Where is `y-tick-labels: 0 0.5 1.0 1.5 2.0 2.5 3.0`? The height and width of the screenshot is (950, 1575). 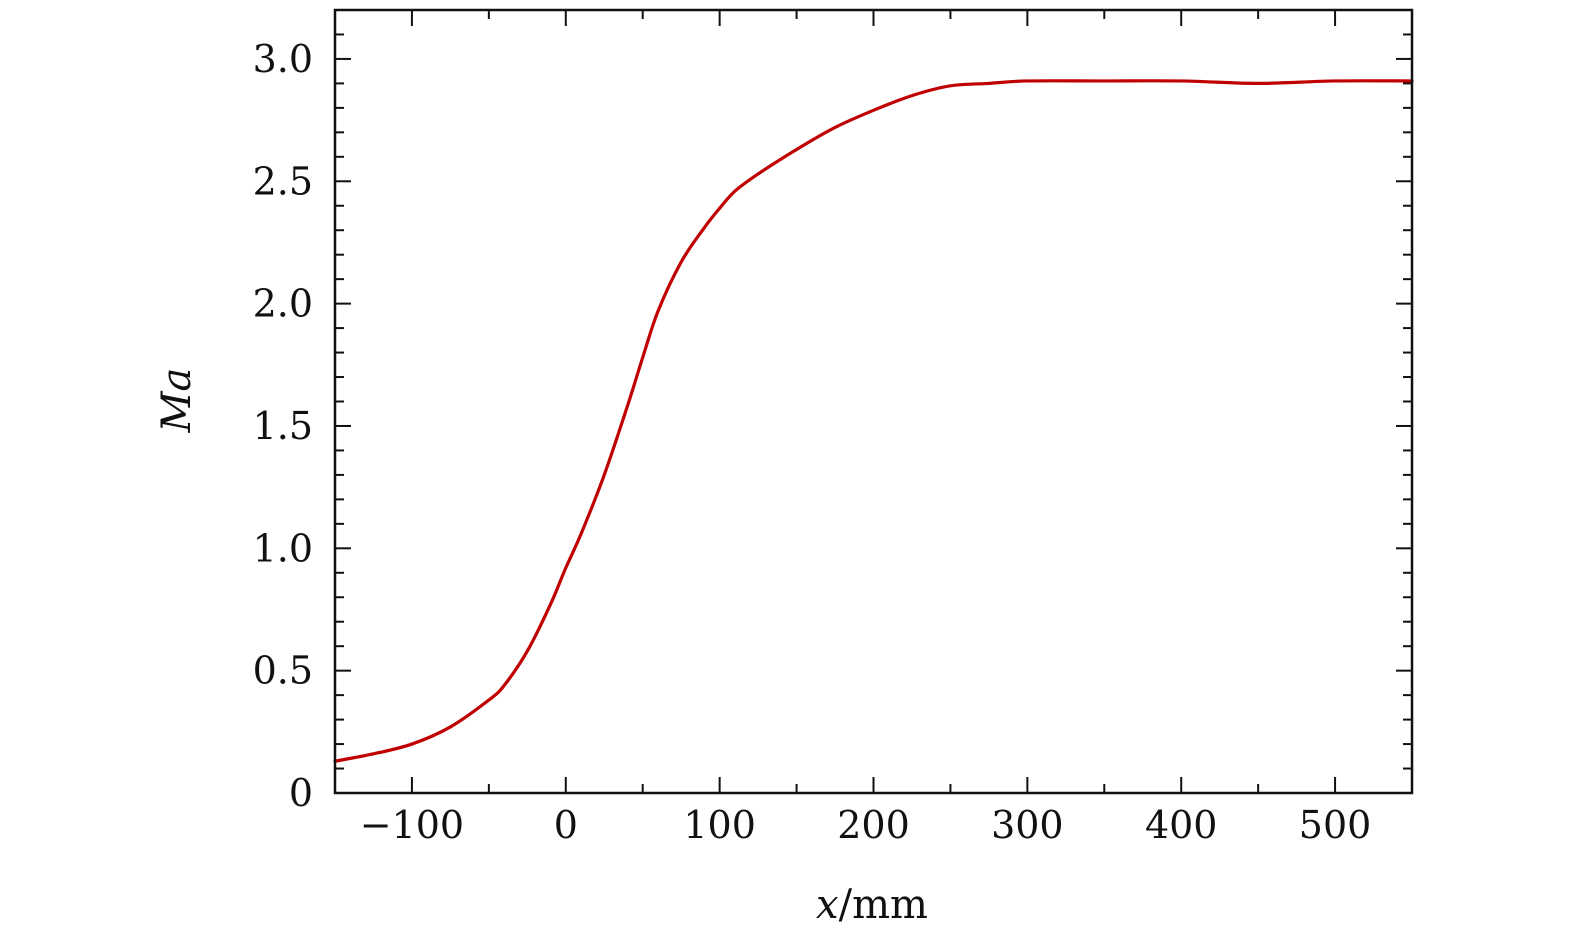 y-tick-labels: 0 0.5 1.0 1.5 2.0 2.5 3.0 is located at coordinates (283, 426).